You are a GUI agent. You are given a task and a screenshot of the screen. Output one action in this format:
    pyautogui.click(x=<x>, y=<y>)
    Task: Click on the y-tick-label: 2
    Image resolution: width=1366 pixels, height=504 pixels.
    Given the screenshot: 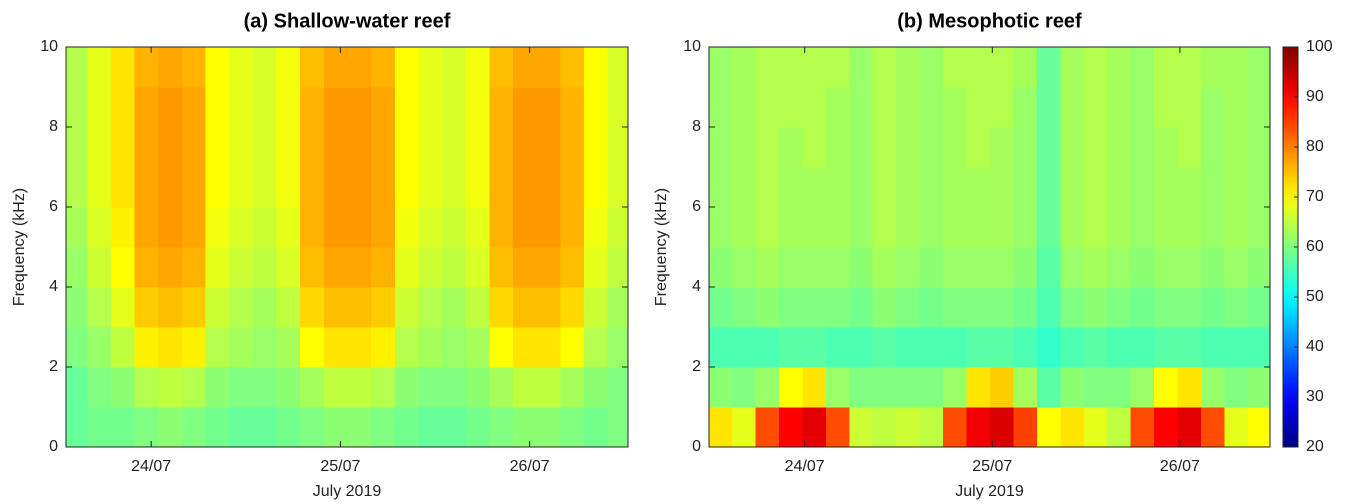 What is the action you would take?
    pyautogui.click(x=696, y=366)
    